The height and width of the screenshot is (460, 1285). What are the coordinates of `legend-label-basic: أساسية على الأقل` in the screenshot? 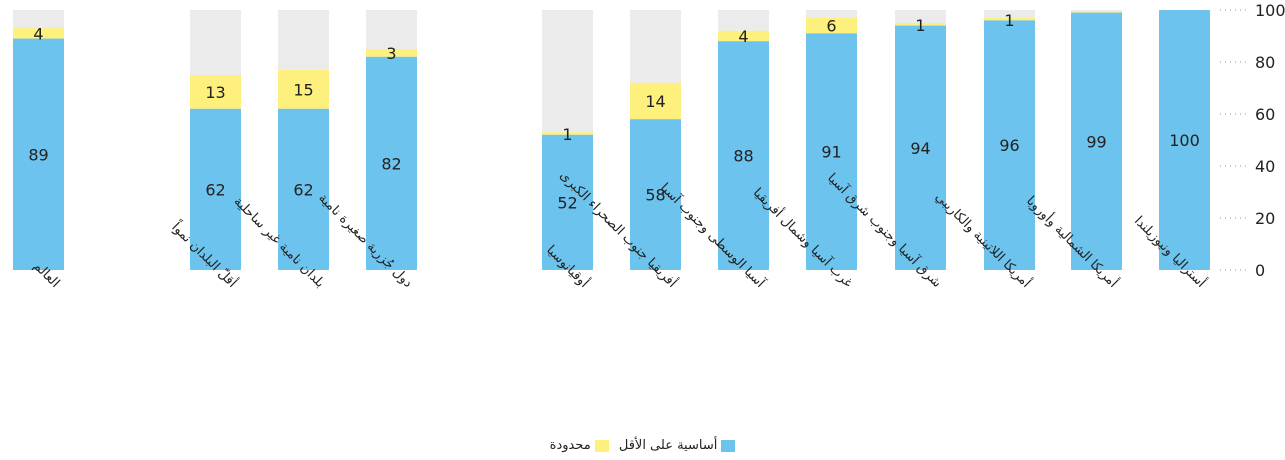 It's located at (668, 445).